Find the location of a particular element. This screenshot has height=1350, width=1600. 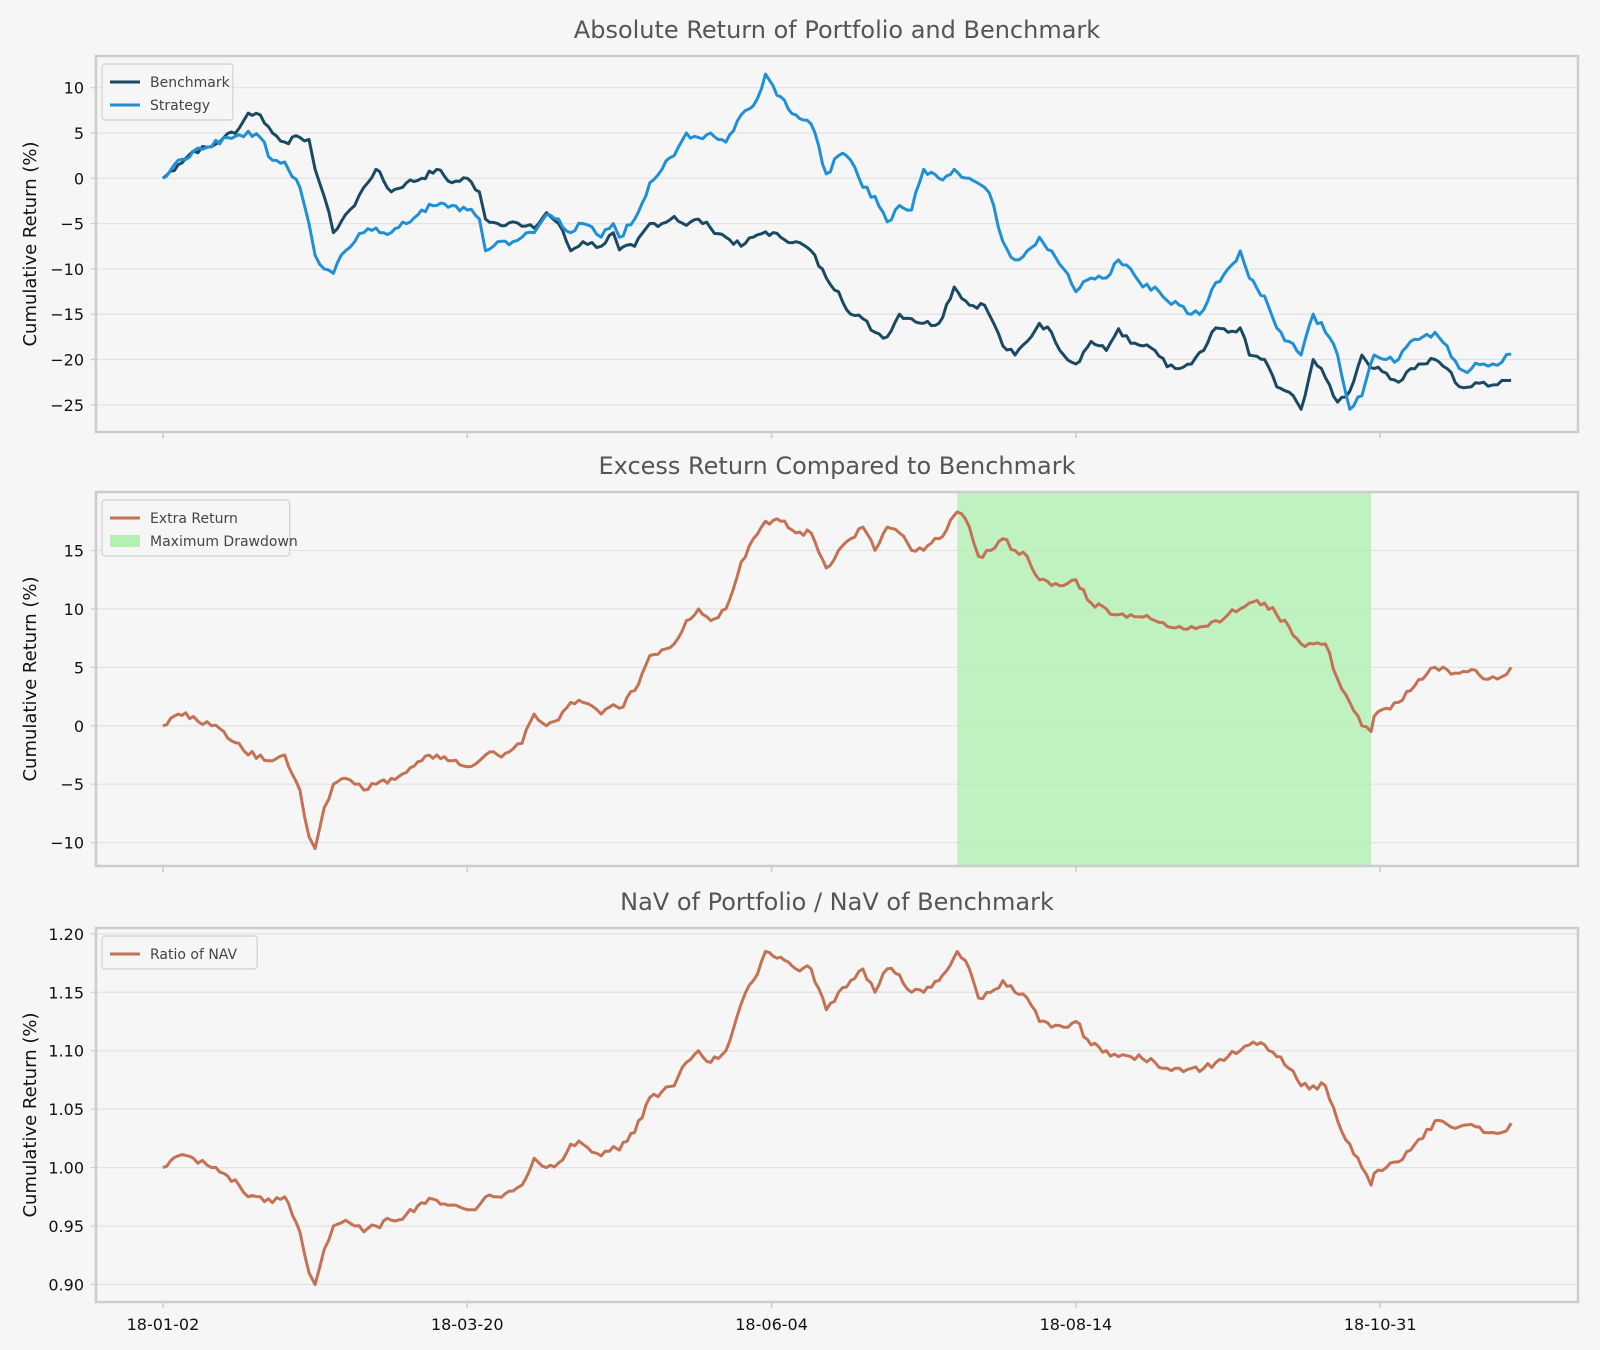

panel-3-title: NaV of Portfolio / NaV of Benchmark is located at coordinates (837, 902).